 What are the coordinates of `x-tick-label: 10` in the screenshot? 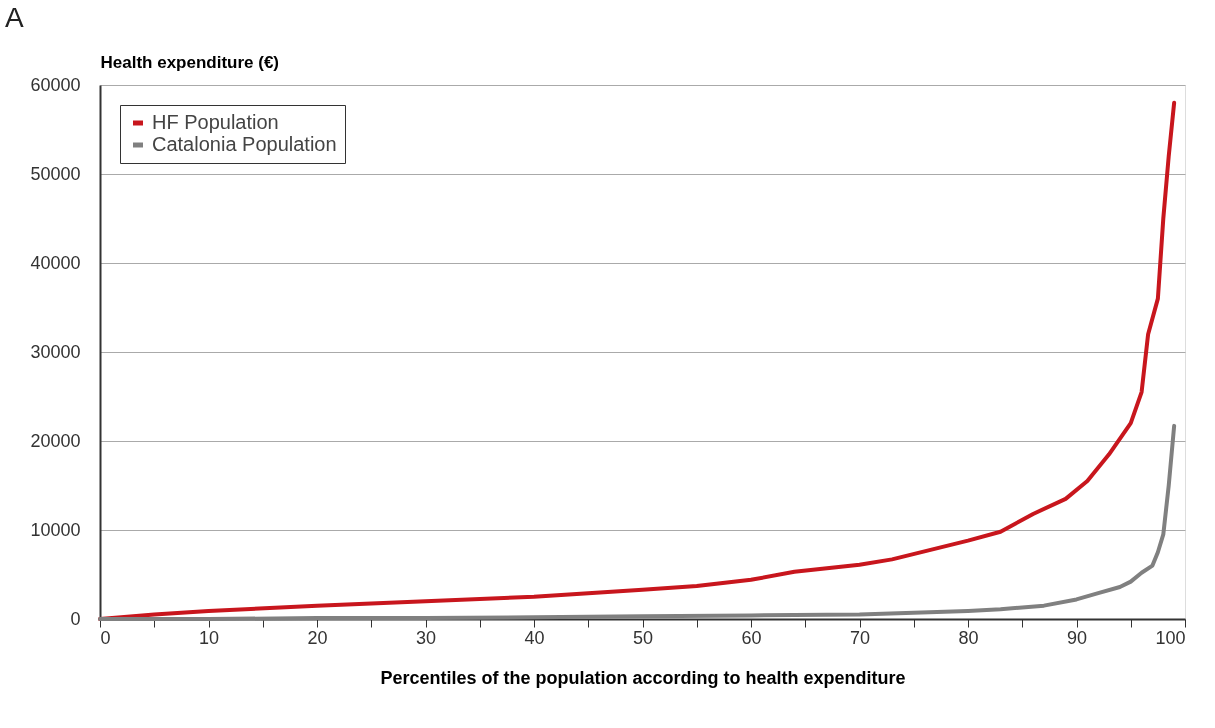 It's located at (209, 637).